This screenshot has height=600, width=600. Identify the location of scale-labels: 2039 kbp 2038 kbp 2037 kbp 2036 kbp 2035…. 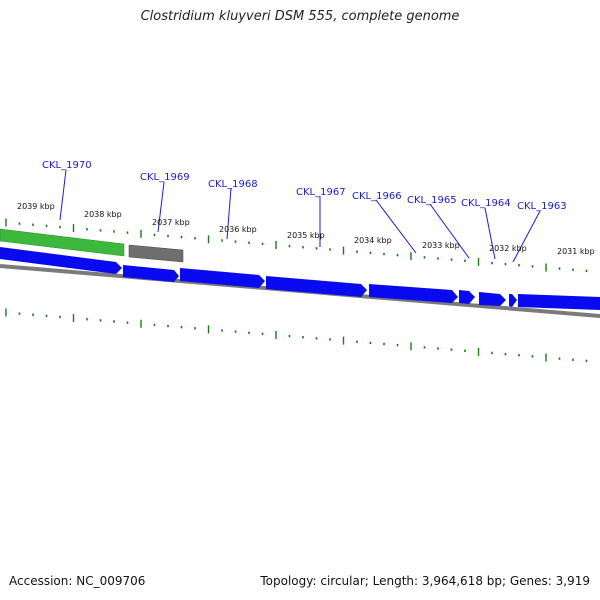
(306, 229).